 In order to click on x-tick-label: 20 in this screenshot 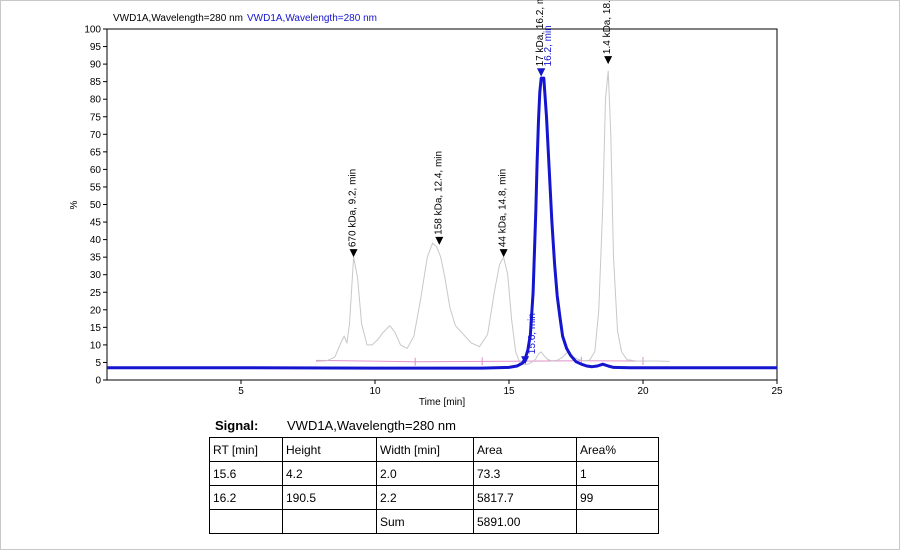, I will do `click(643, 391)`.